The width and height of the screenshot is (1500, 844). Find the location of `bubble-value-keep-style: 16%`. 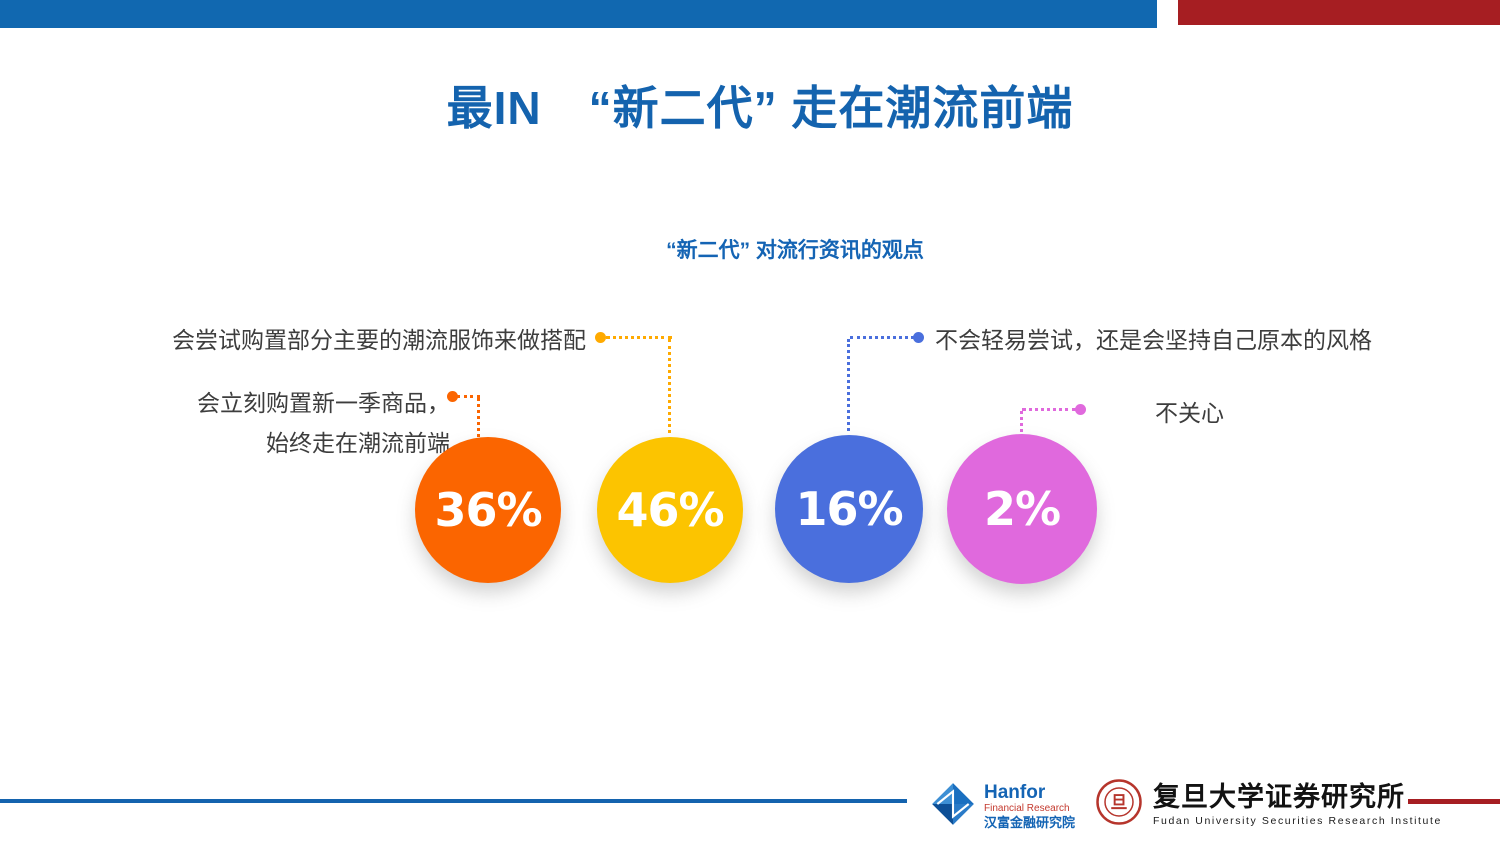

bubble-value-keep-style: 16% is located at coordinates (849, 509).